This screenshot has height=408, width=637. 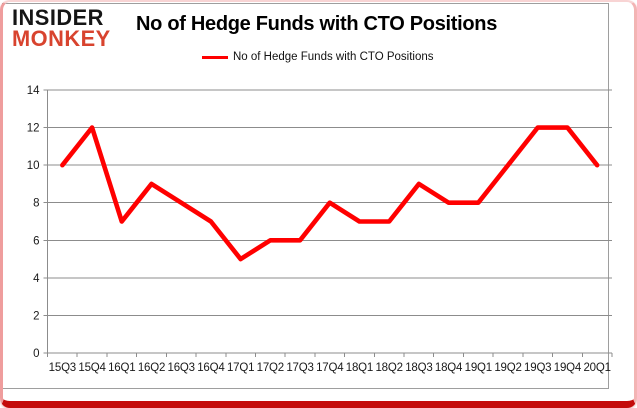 I want to click on x-tick-label: 18Q1, so click(x=359, y=368).